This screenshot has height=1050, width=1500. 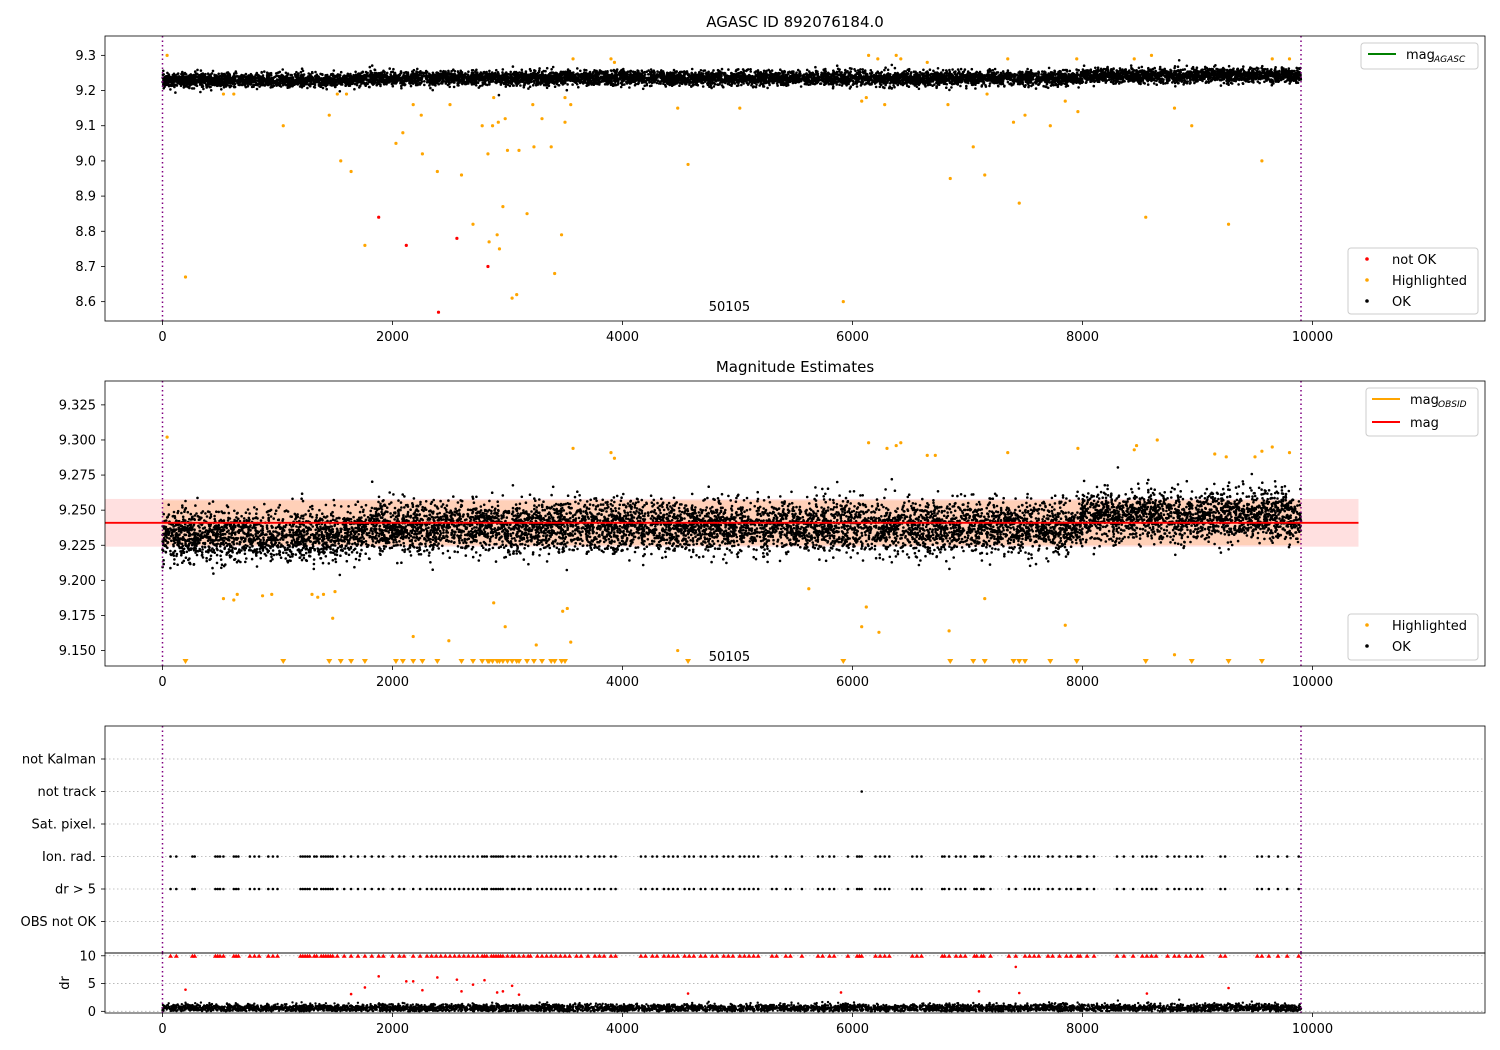 What do you see at coordinates (162, 1029) in the screenshot?
I see `x-tick-label: 0` at bounding box center [162, 1029].